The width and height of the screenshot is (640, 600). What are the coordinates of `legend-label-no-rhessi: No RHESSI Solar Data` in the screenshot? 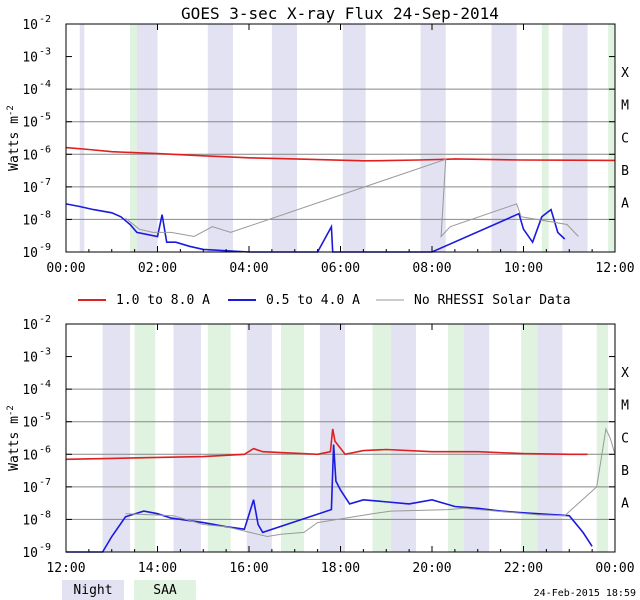 It's located at (492, 300).